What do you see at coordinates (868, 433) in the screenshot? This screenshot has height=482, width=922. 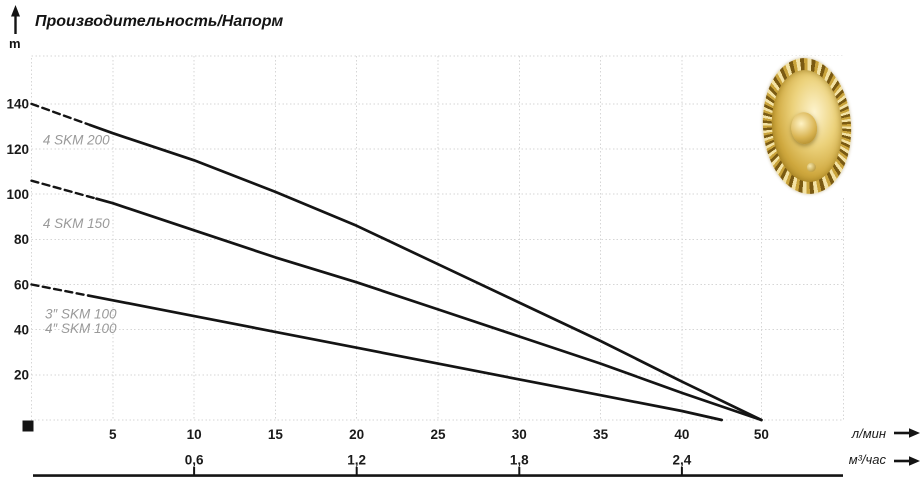 I see `x-axis-unit-primary: л/мин` at bounding box center [868, 433].